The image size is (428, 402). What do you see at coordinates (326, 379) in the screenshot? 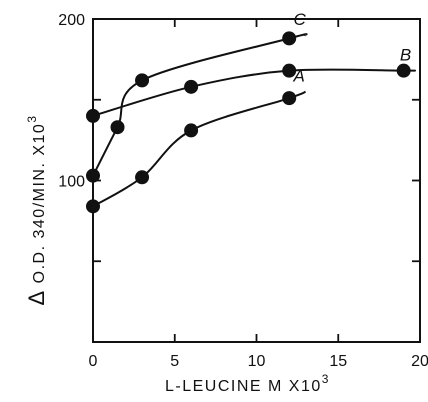
I see `x-axis-title-superscript: 3` at bounding box center [326, 379].